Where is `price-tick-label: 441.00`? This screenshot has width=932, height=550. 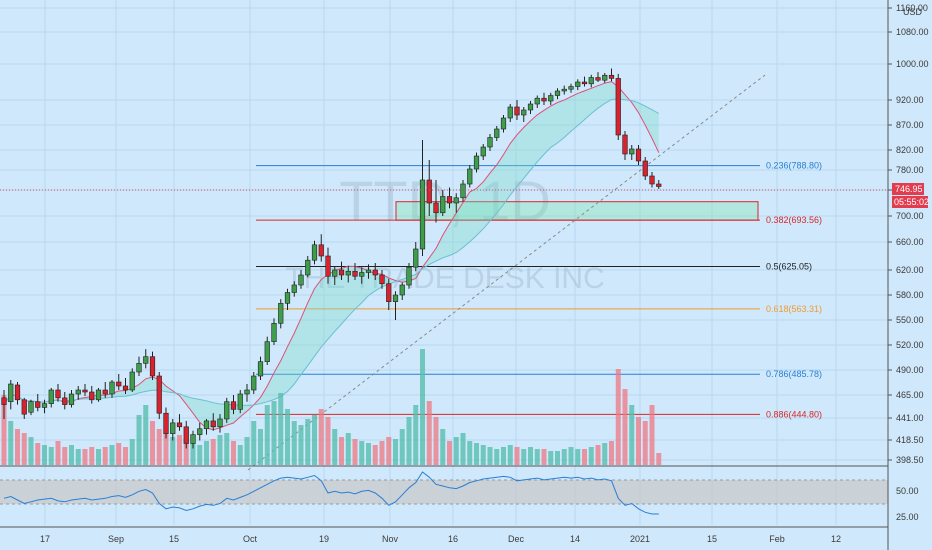
price-tick-label: 441.00 is located at coordinates (910, 418).